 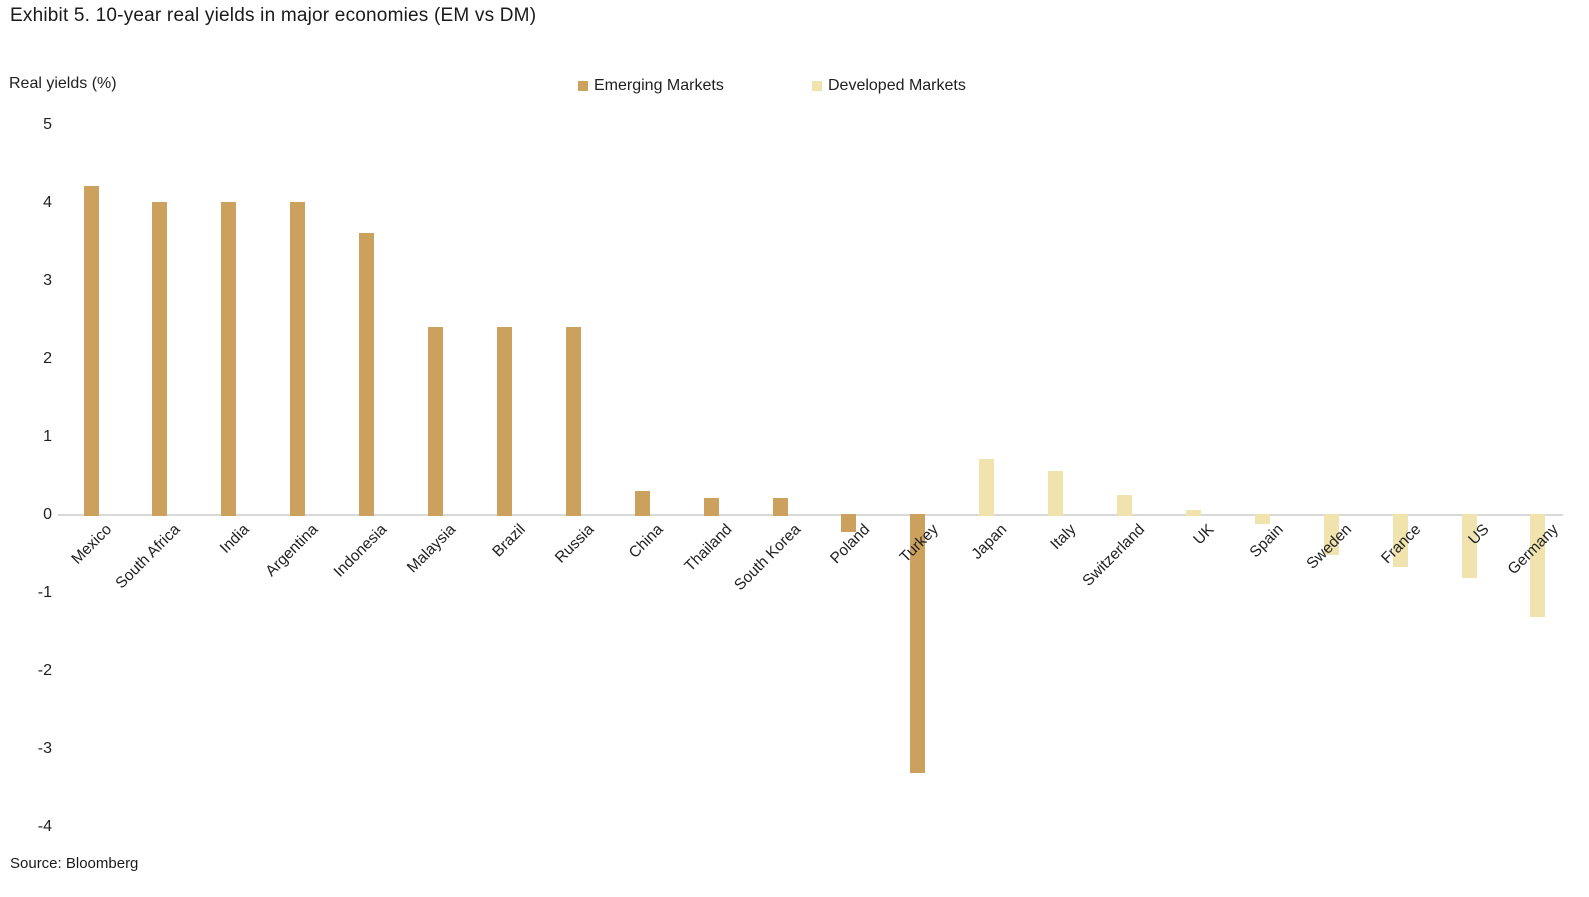 I want to click on emerging-markets-swatch, so click(x=583, y=86).